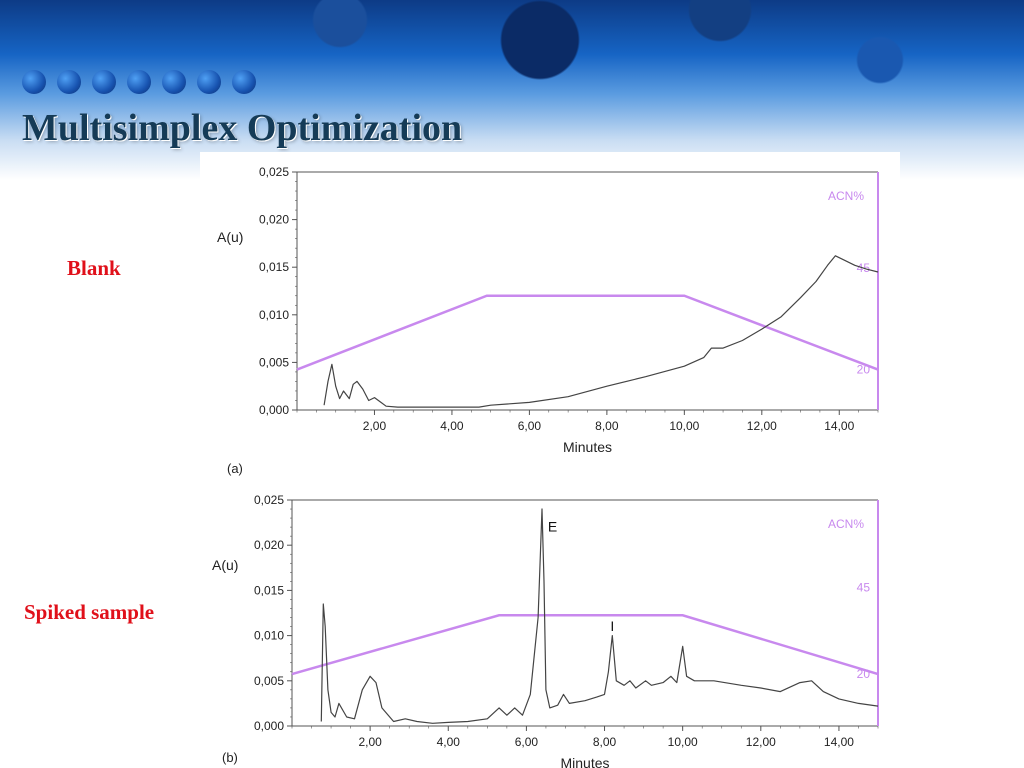 The width and height of the screenshot is (1024, 768). Describe the element at coordinates (235, 468) in the screenshot. I see `panel-label: (a)` at that location.